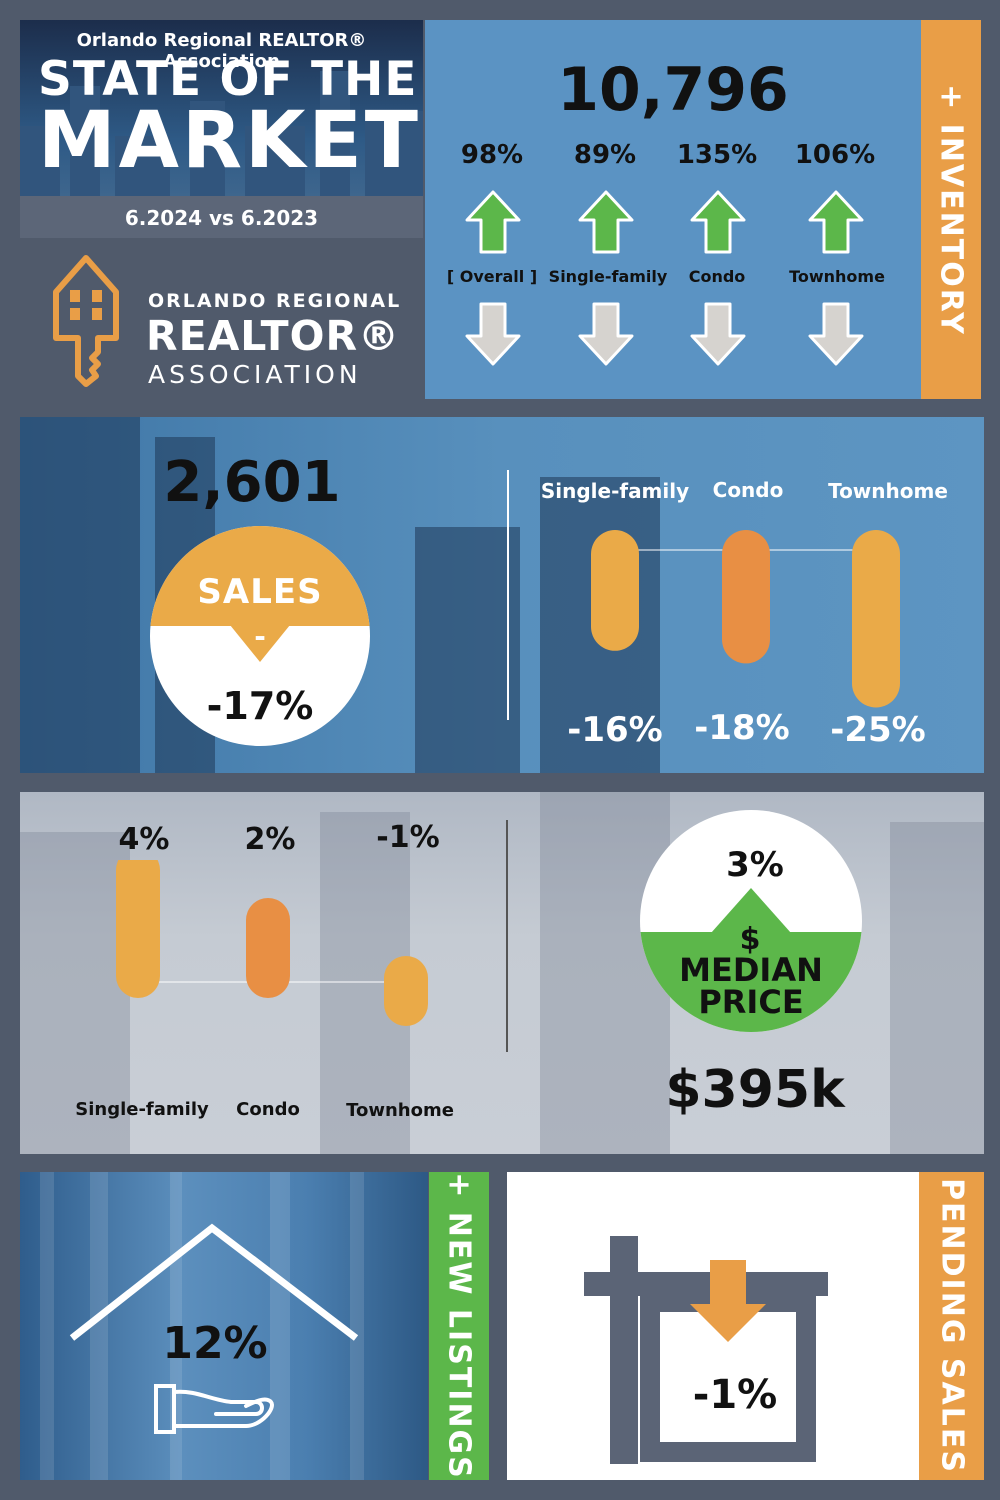  What do you see at coordinates (717, 276) in the screenshot?
I see `inventory-label-condo: Condo` at bounding box center [717, 276].